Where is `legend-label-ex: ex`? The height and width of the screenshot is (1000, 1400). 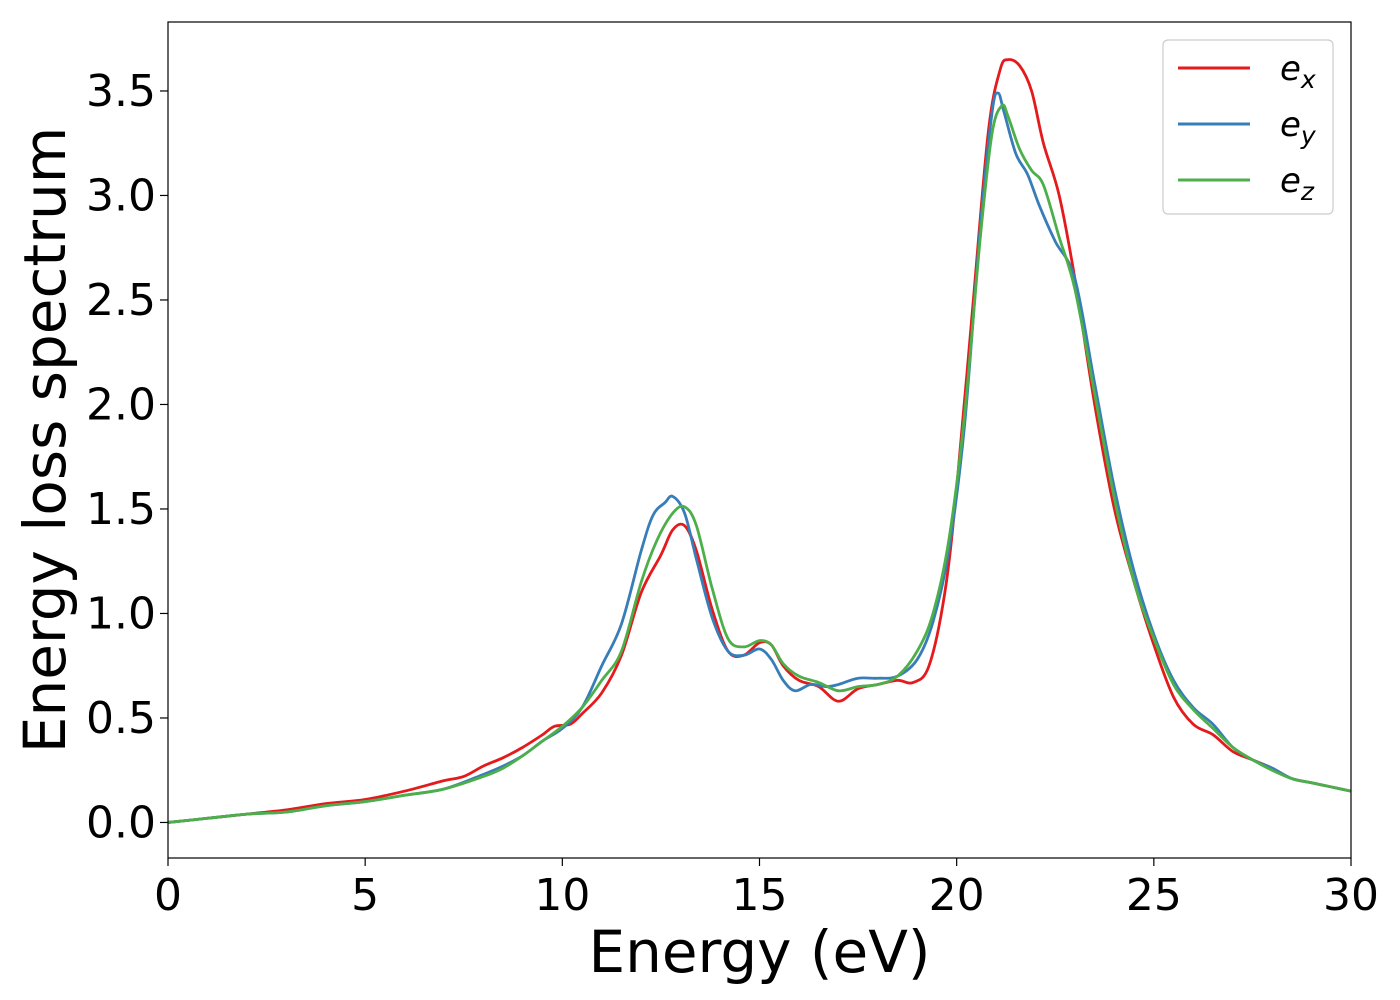 legend-label-ex: ex is located at coordinates (1298, 71).